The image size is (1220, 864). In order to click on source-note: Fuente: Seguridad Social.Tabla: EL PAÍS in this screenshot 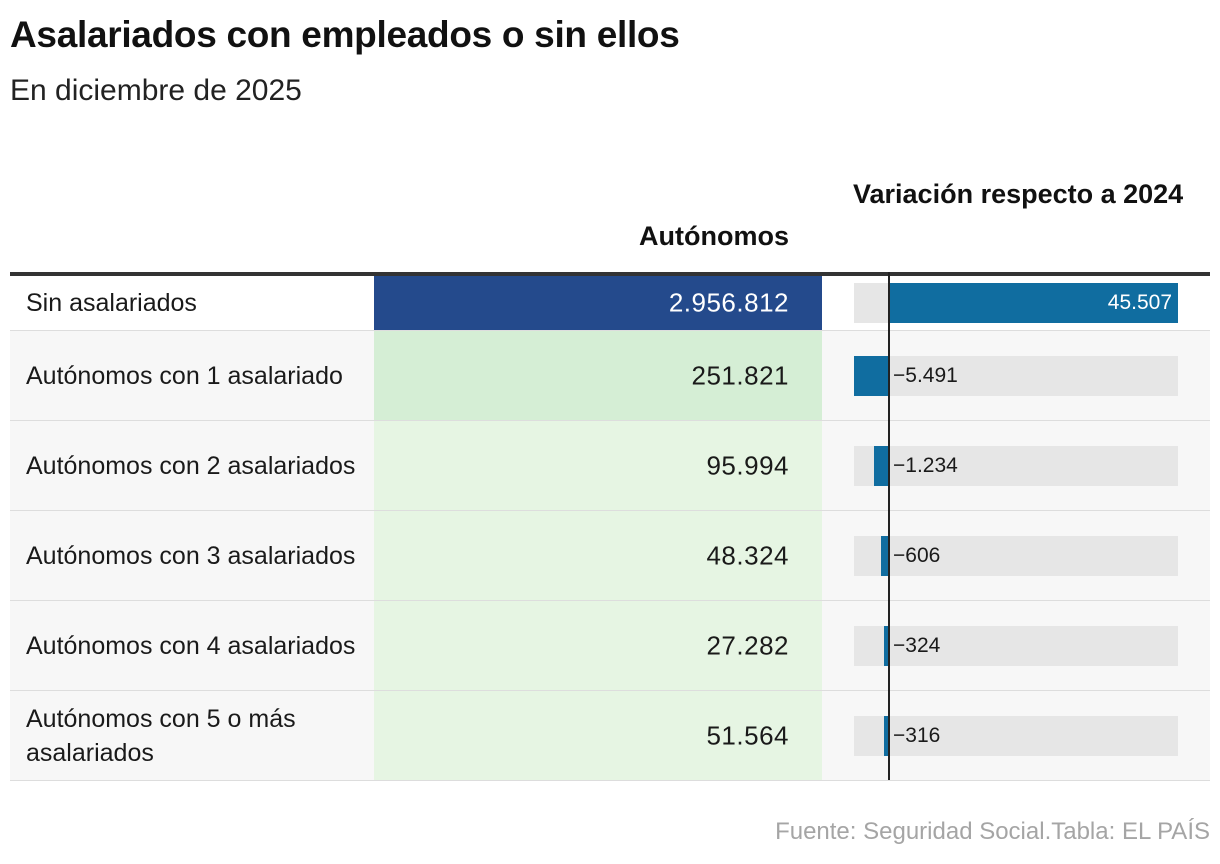, I will do `click(992, 831)`.